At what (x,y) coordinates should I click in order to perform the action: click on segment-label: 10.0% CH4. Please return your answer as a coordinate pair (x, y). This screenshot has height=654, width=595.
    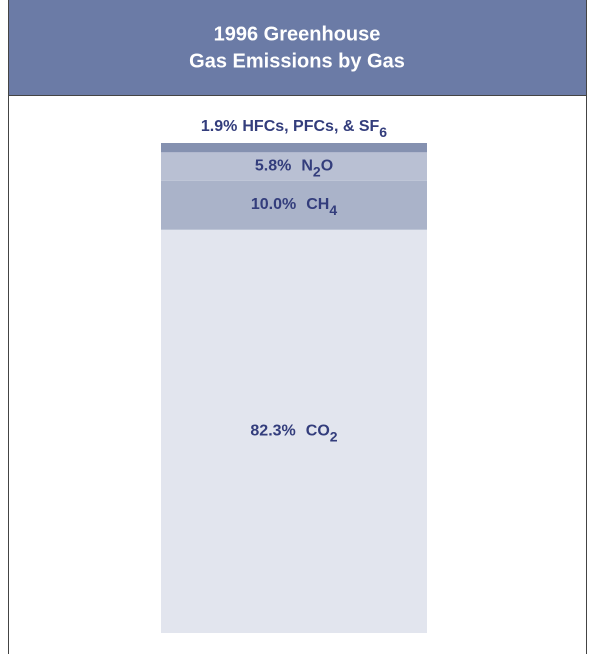
    Looking at the image, I should click on (294, 206).